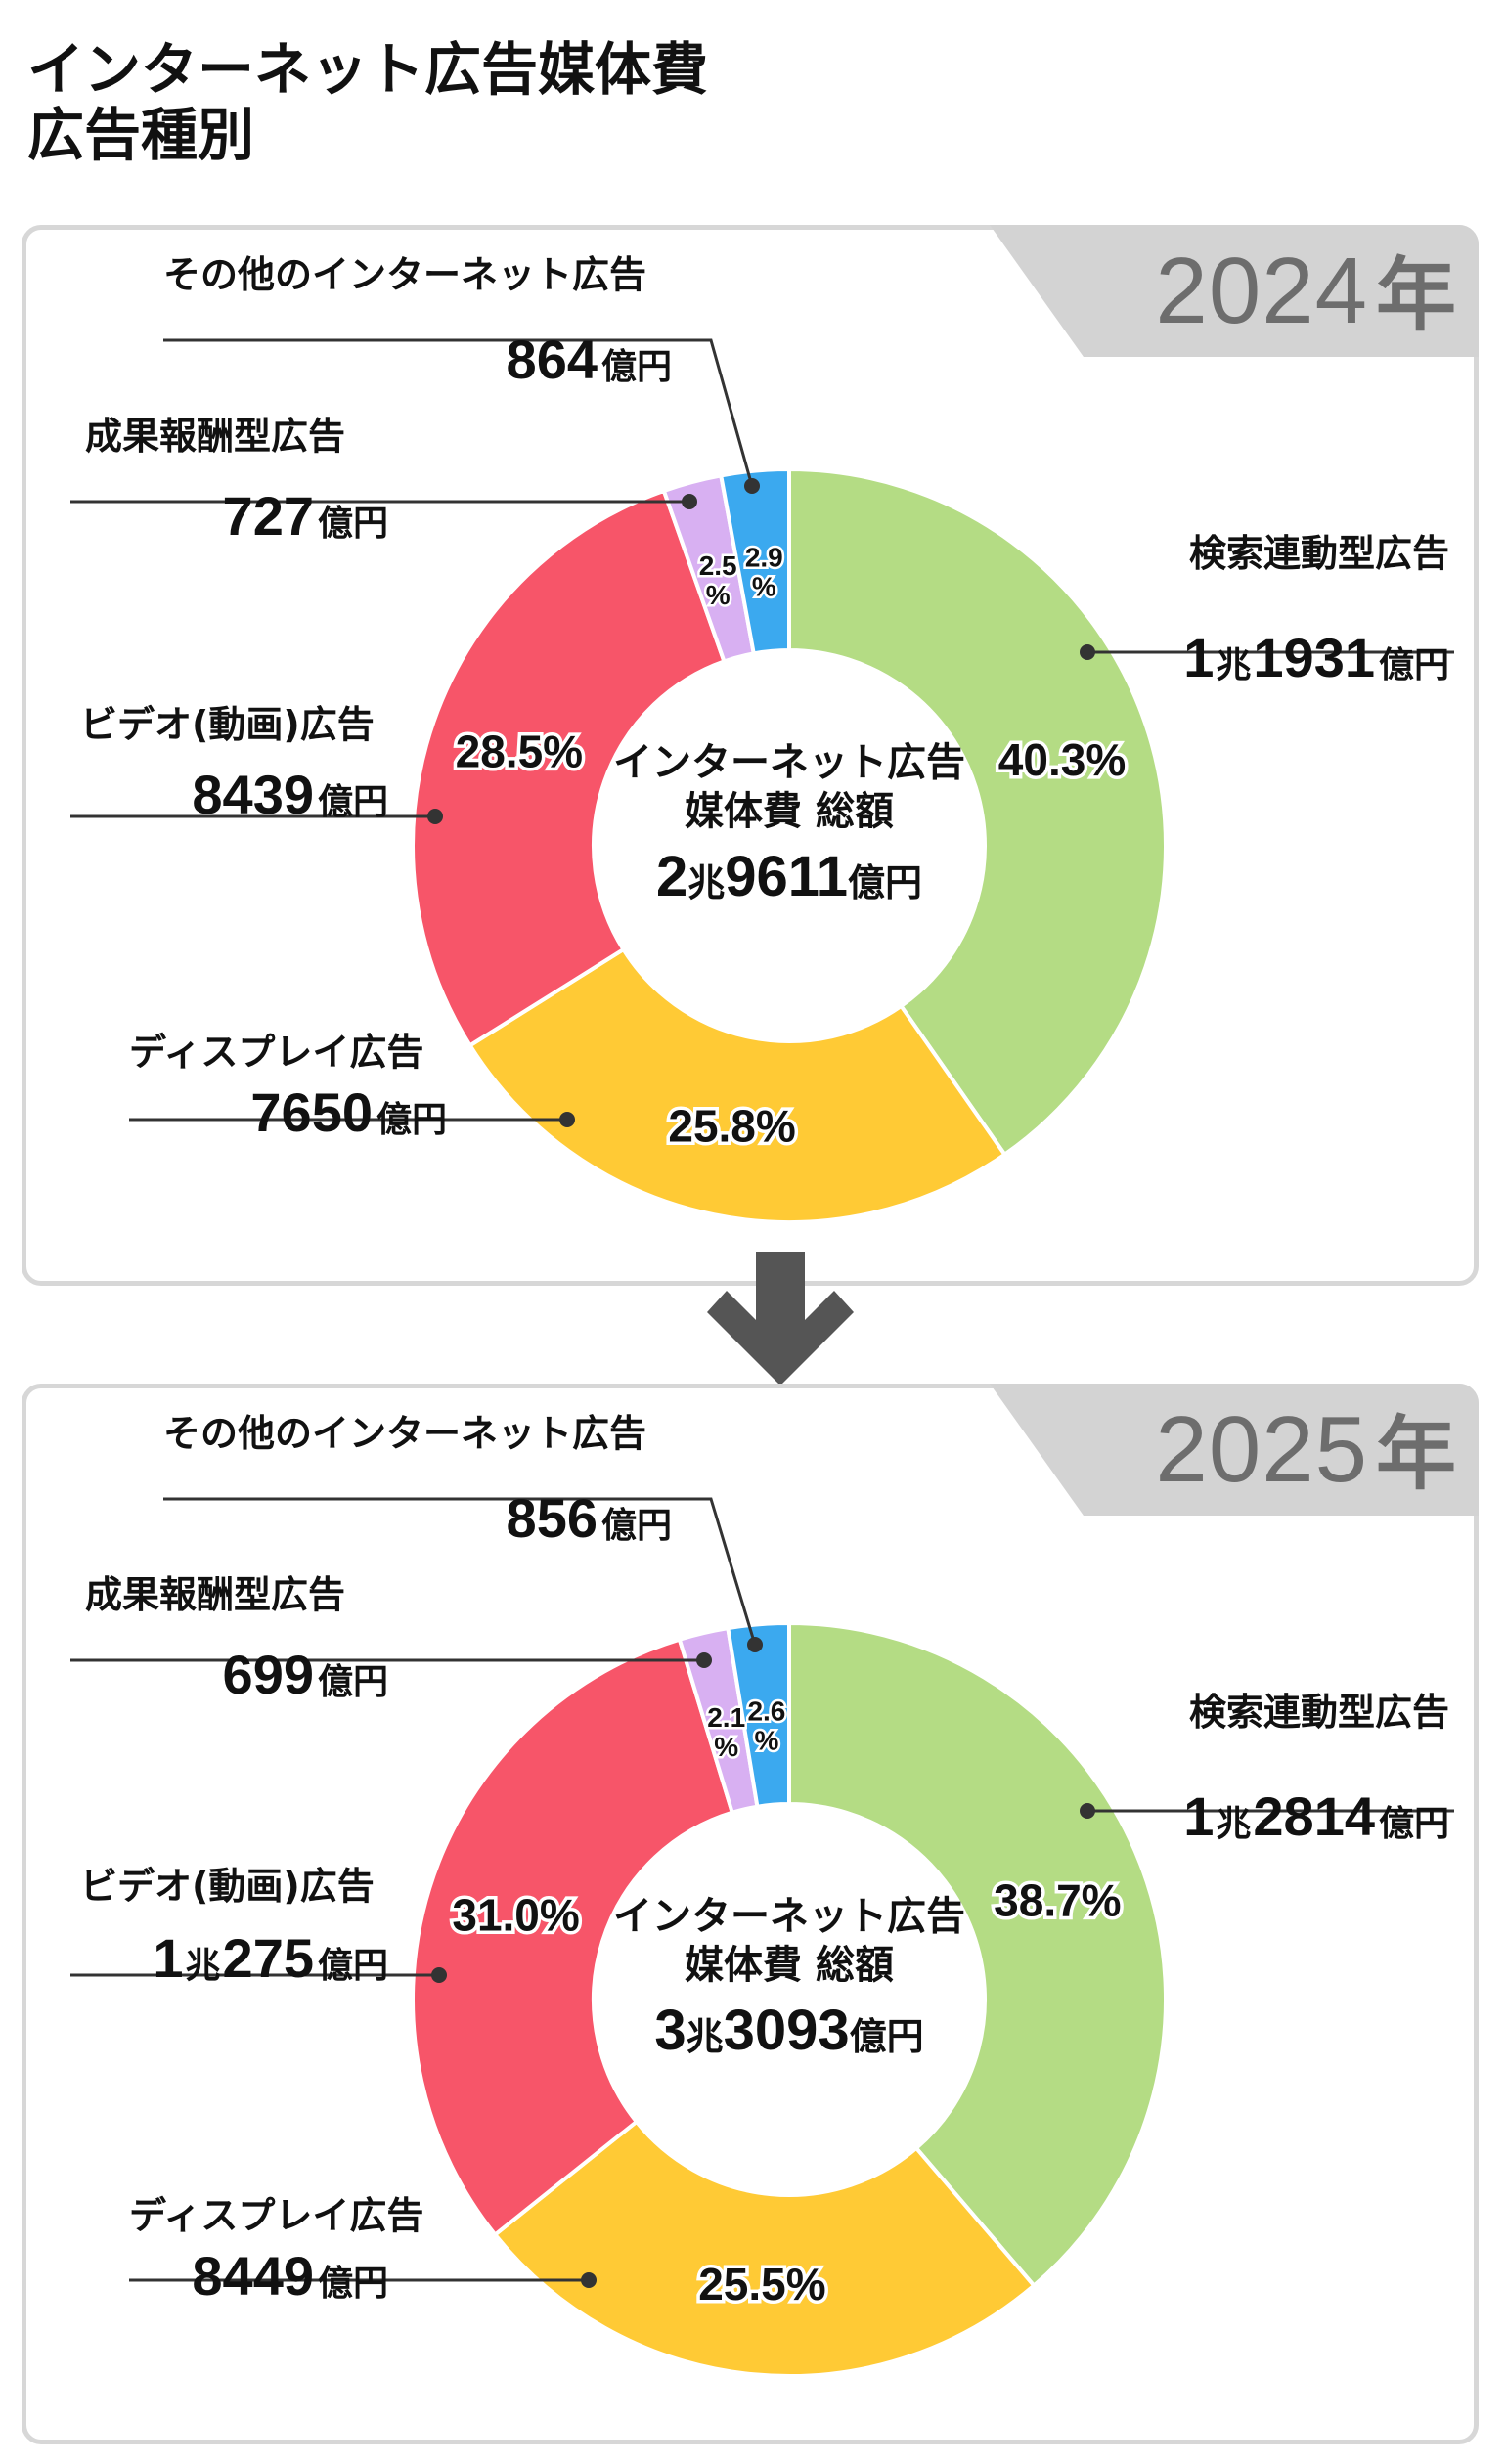 The height and width of the screenshot is (2464, 1506). I want to click on category-amount: 8449 億円, so click(290, 2276).